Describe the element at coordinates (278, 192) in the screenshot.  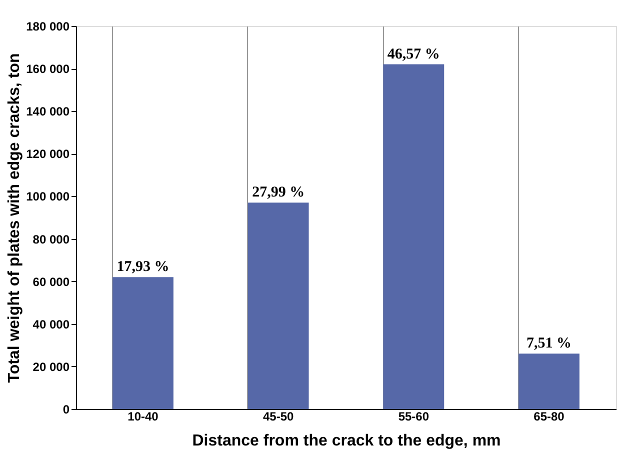
I see `annotation: 27,99 %` at that location.